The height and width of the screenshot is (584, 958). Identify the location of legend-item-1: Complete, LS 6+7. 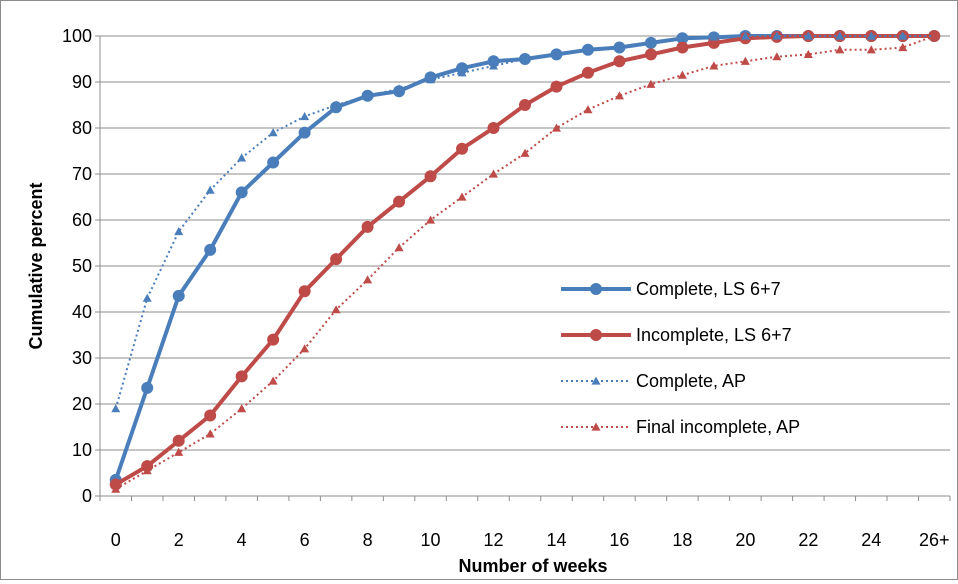
(671, 289).